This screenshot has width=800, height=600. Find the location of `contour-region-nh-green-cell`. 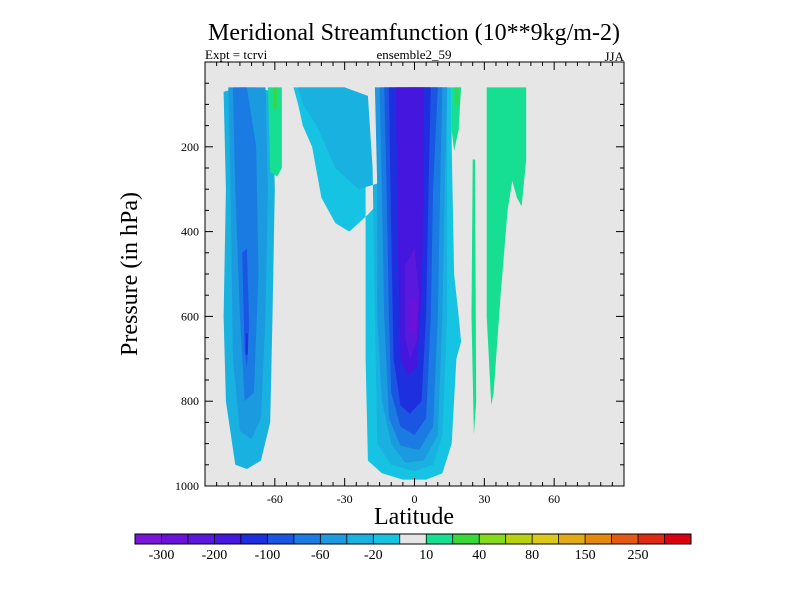

contour-region-nh-green-cell is located at coordinates (506, 246).